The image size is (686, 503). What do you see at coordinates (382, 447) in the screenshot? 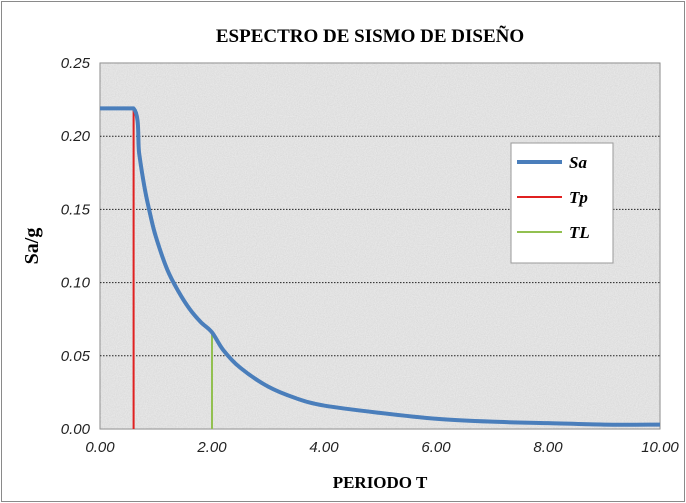
I see `x-tick-labels: 0.00 2.00 4.00 6.00 8.00 10.00` at bounding box center [382, 447].